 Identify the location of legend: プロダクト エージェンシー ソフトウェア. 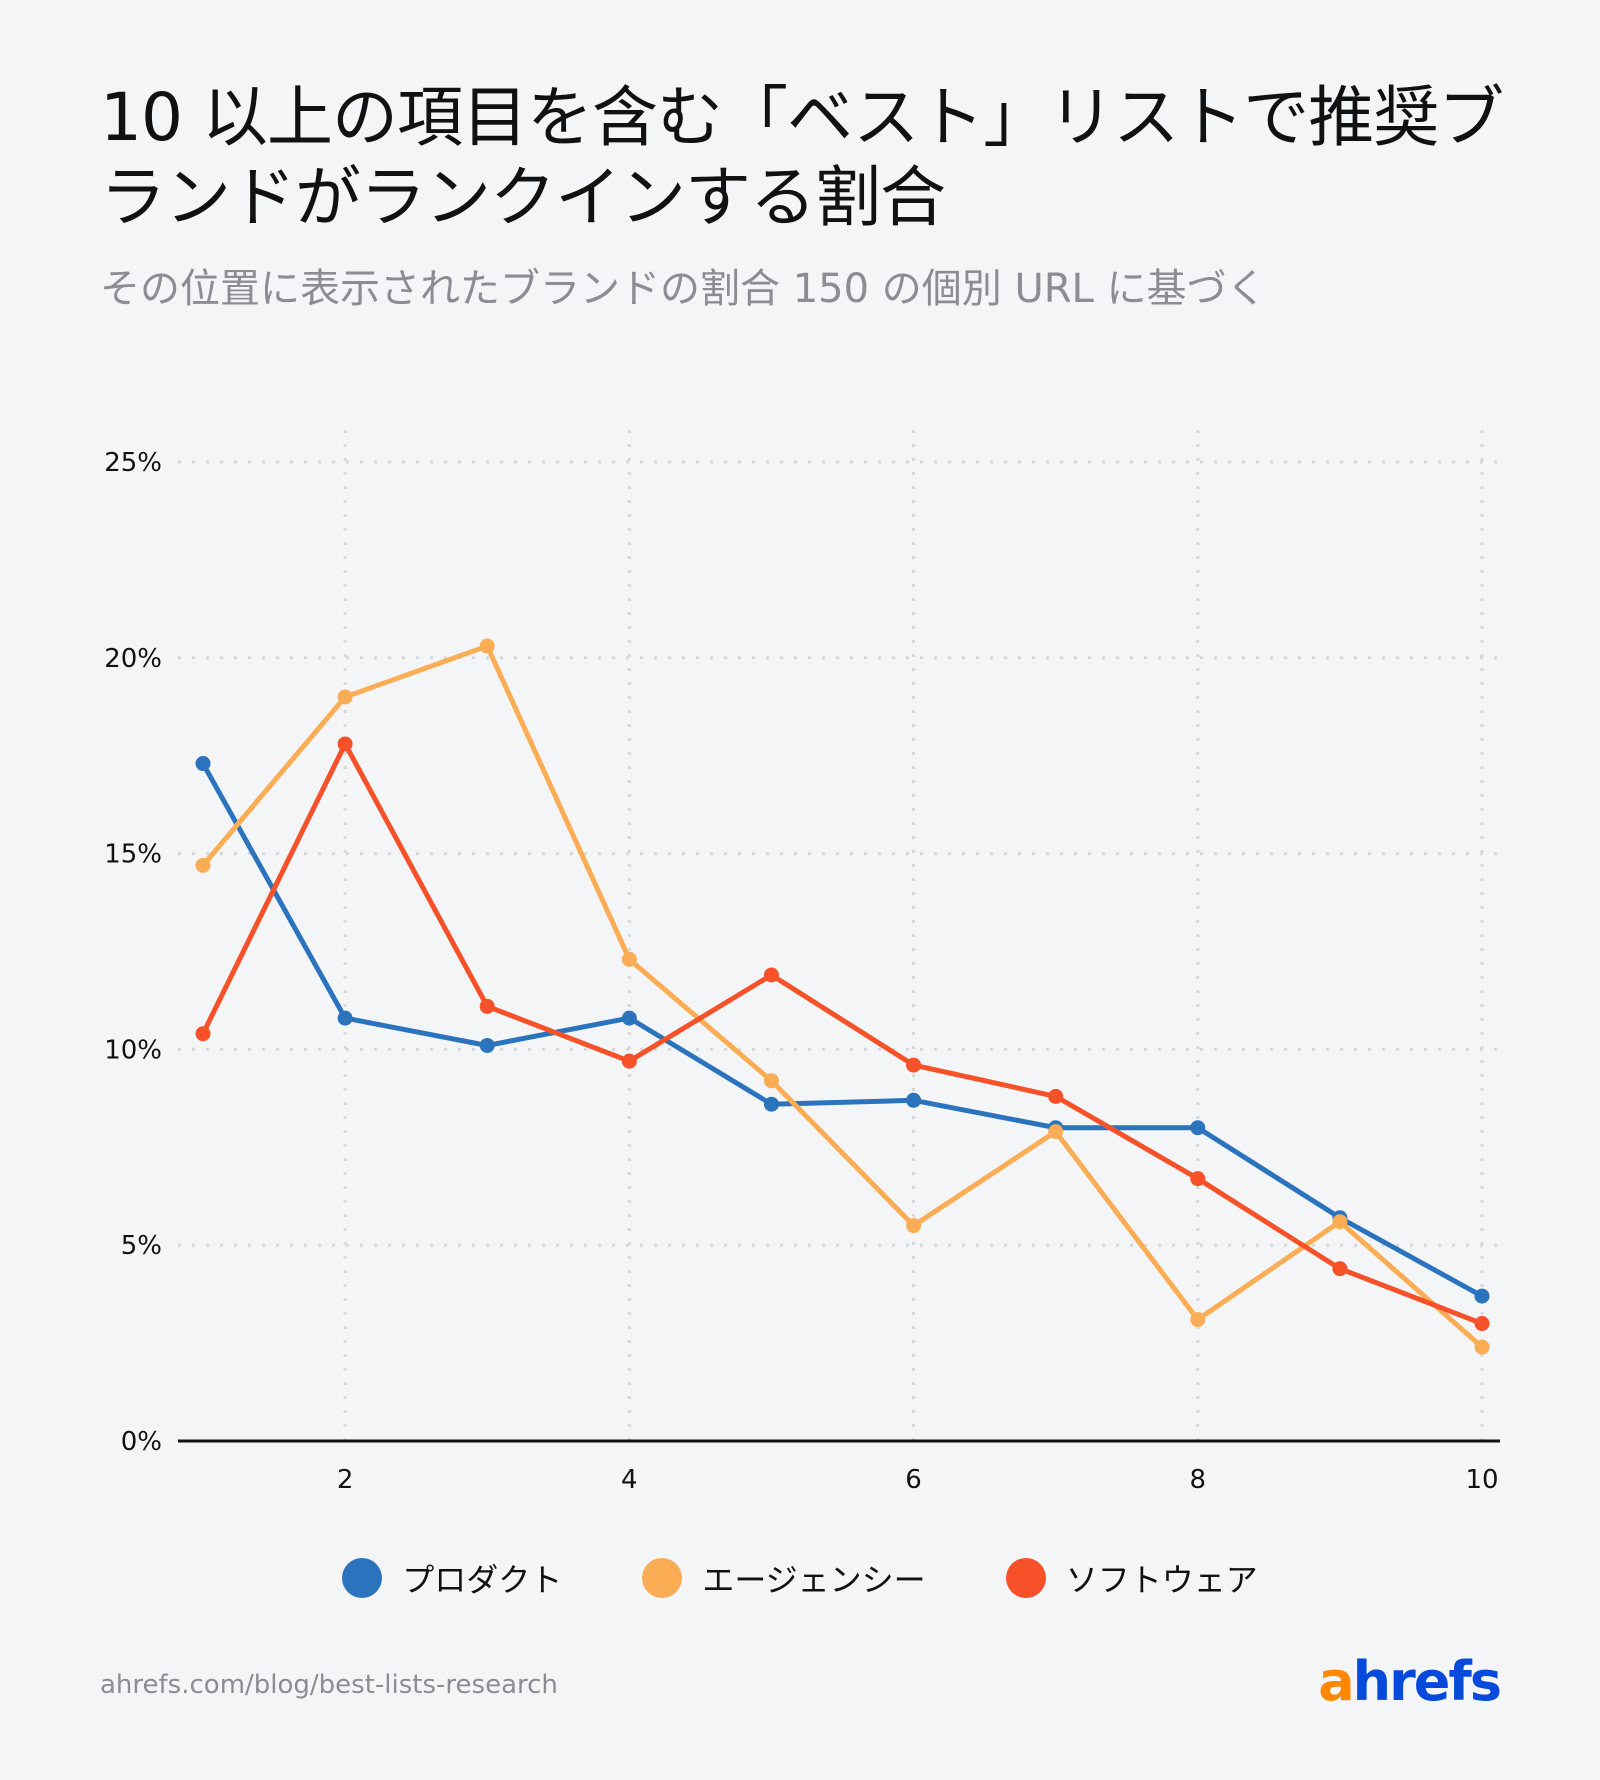
(800, 1578).